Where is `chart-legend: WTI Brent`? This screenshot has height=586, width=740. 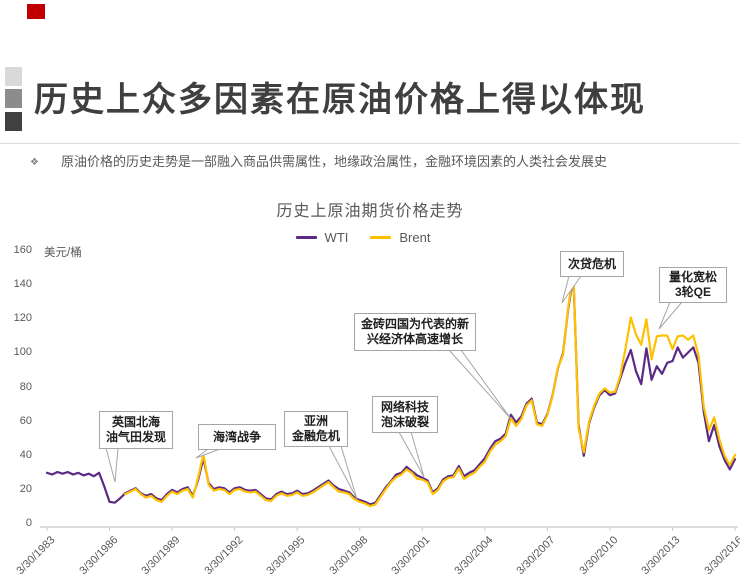 chart-legend: WTI Brent is located at coordinates (370, 237).